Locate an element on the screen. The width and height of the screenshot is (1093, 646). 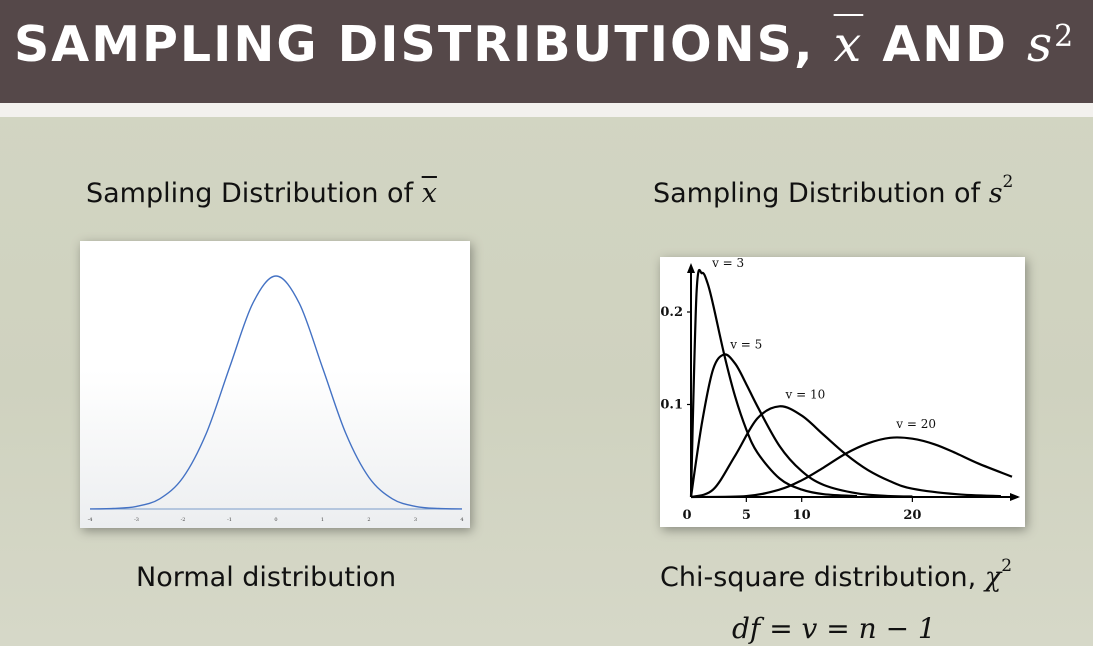
normal-tick-label: -3 is located at coordinates (136, 520).